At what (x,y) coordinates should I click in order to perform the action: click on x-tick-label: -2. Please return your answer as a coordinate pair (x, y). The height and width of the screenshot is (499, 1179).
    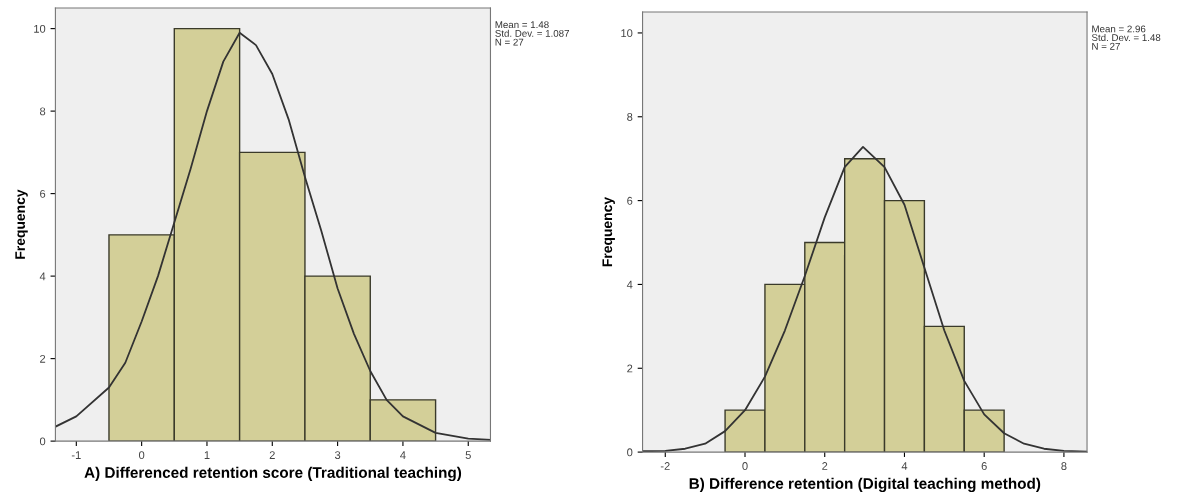
    Looking at the image, I should click on (665, 466).